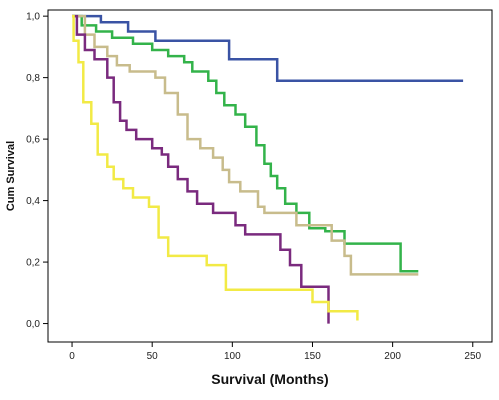 The width and height of the screenshot is (499, 400). What do you see at coordinates (392, 356) in the screenshot?
I see `x-tick-label: 200` at bounding box center [392, 356].